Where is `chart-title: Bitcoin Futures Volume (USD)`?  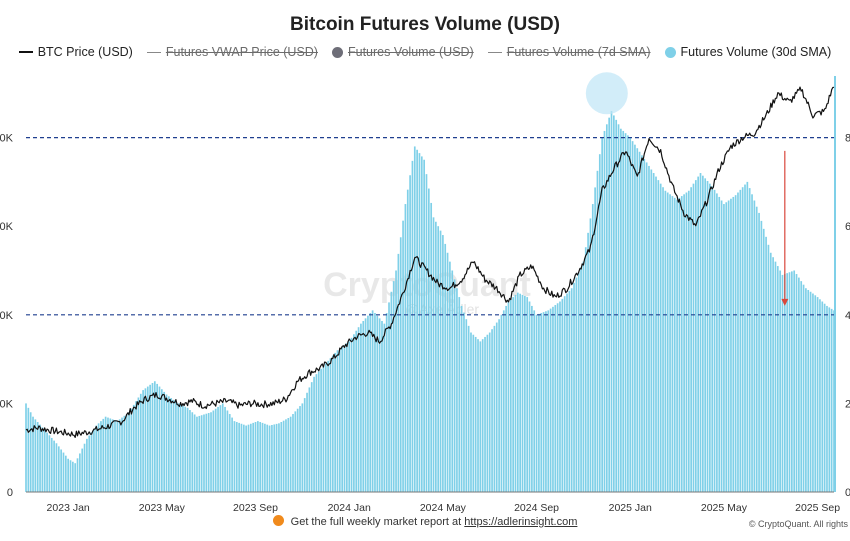
chart-title: Bitcoin Futures Volume (USD) is located at coordinates (425, 24).